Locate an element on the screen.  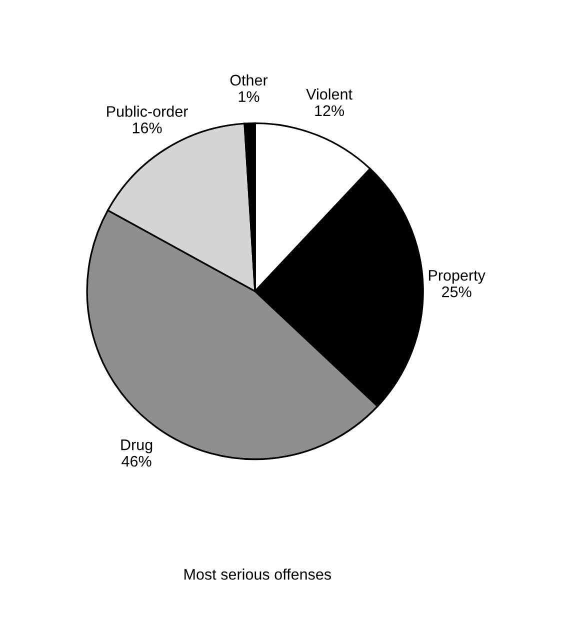
data-label: 25% is located at coordinates (457, 292).